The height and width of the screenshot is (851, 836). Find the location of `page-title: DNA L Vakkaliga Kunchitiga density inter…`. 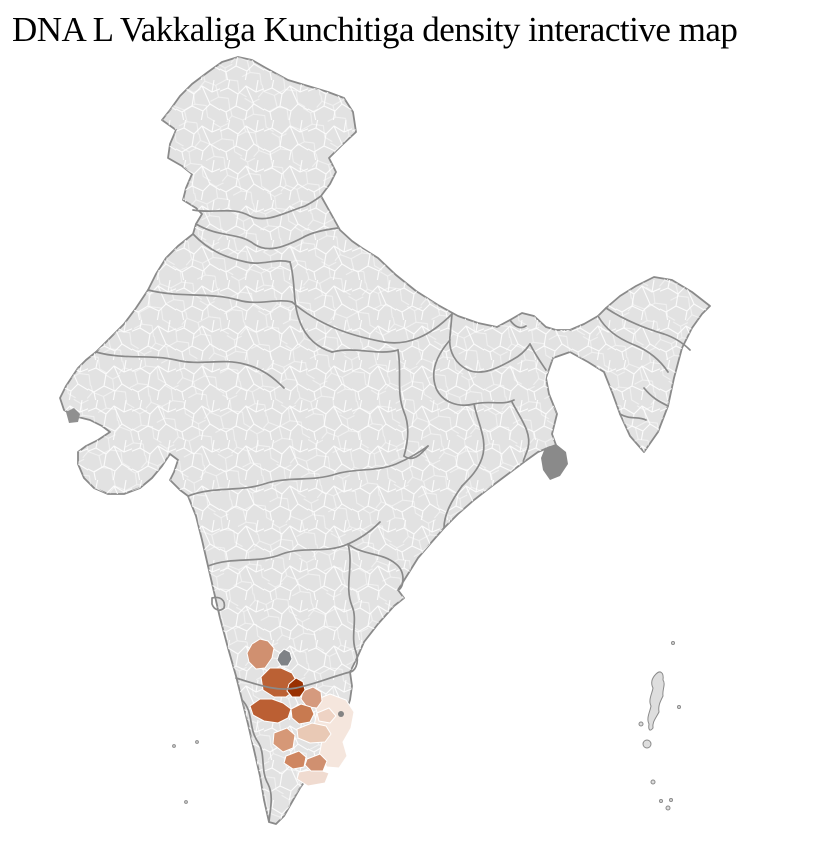

page-title: DNA L Vakkaliga Kunchitiga density inter… is located at coordinates (375, 29).